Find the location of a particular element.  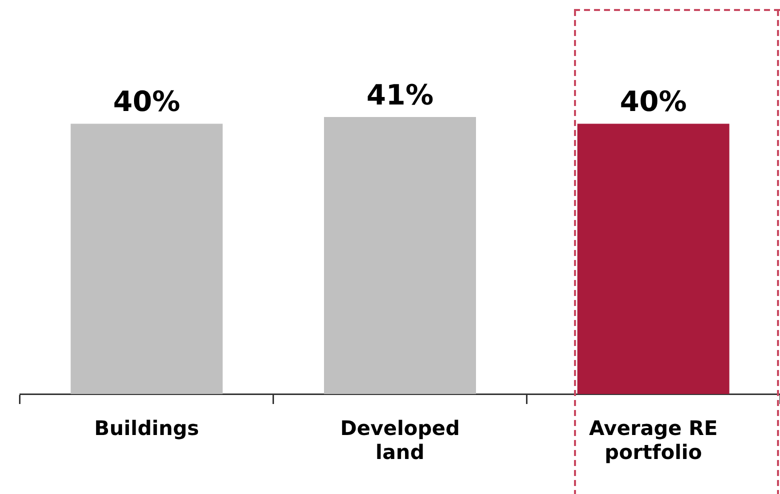

x-tick-label: Average RE portfolio is located at coordinates (653, 440).